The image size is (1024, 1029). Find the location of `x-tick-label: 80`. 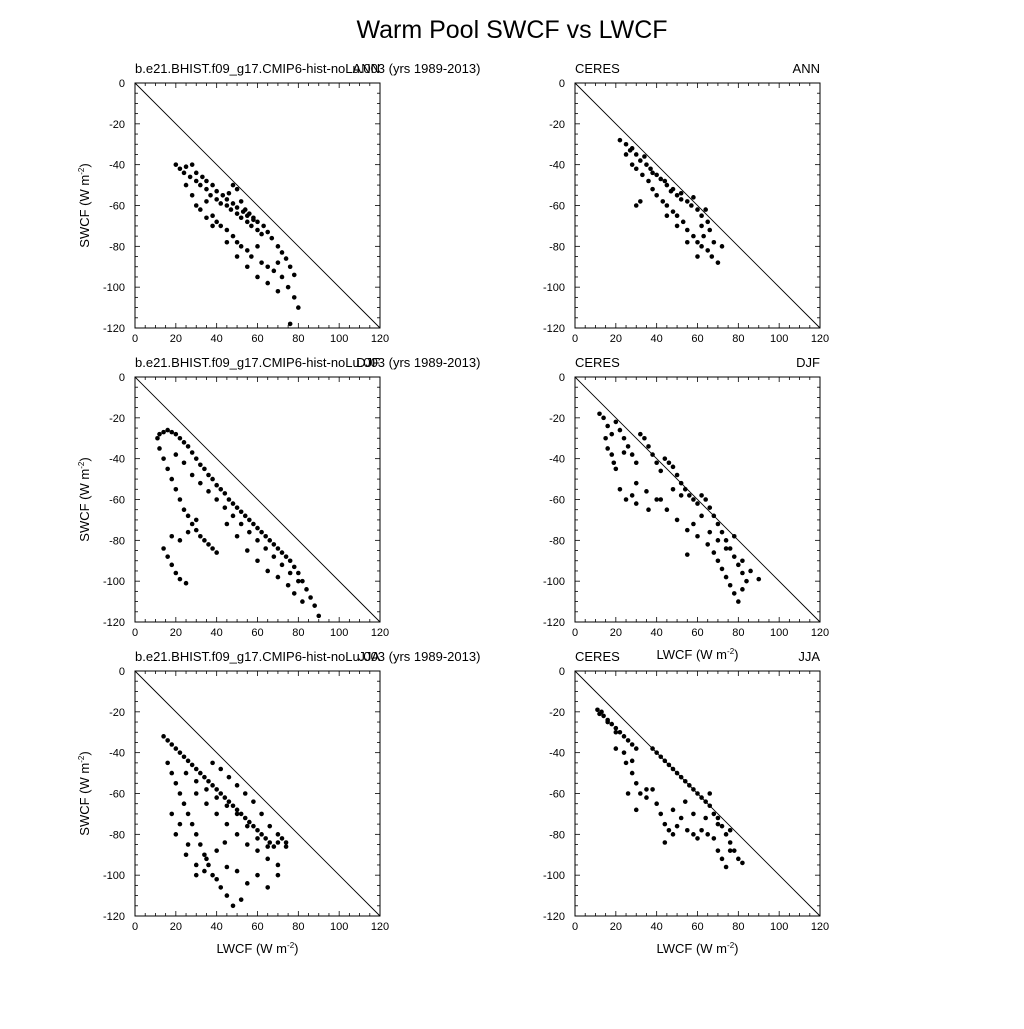

x-tick-label: 80 is located at coordinates (298, 339).